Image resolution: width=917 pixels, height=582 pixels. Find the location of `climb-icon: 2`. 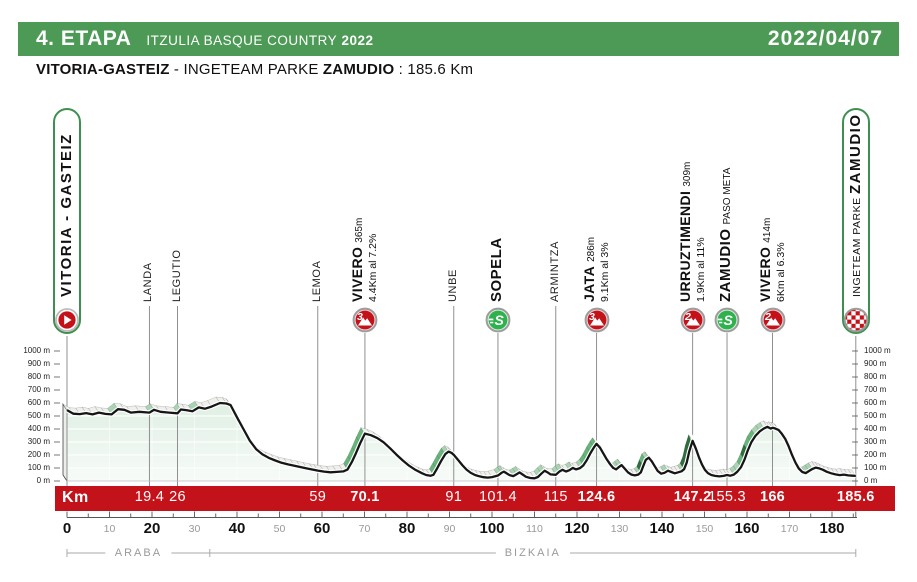

climb-icon: 2 is located at coordinates (773, 320).